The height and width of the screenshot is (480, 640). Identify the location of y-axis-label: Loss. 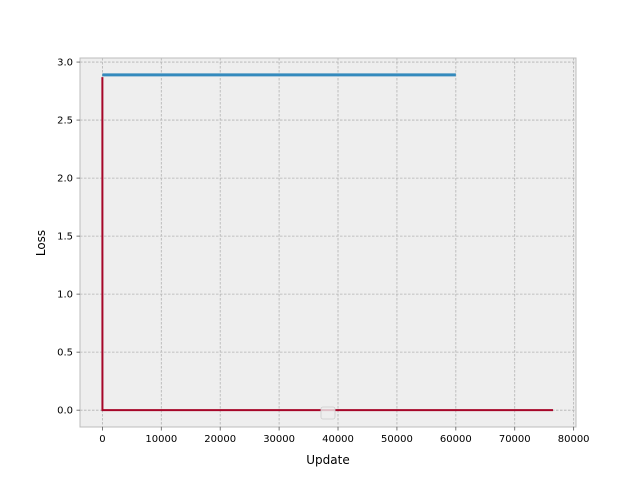
(41, 243).